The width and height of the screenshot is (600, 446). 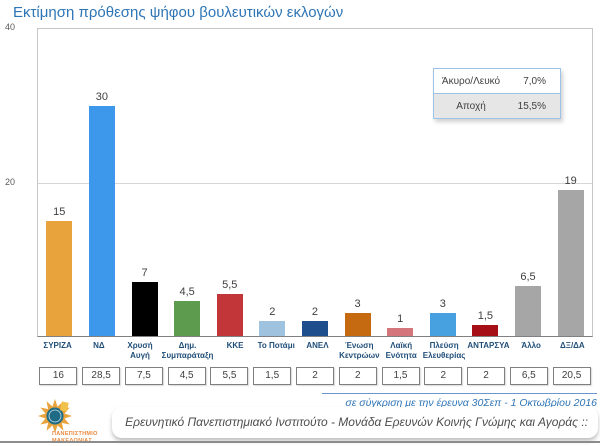 I want to click on bar-value-label: 7, so click(x=144, y=273).